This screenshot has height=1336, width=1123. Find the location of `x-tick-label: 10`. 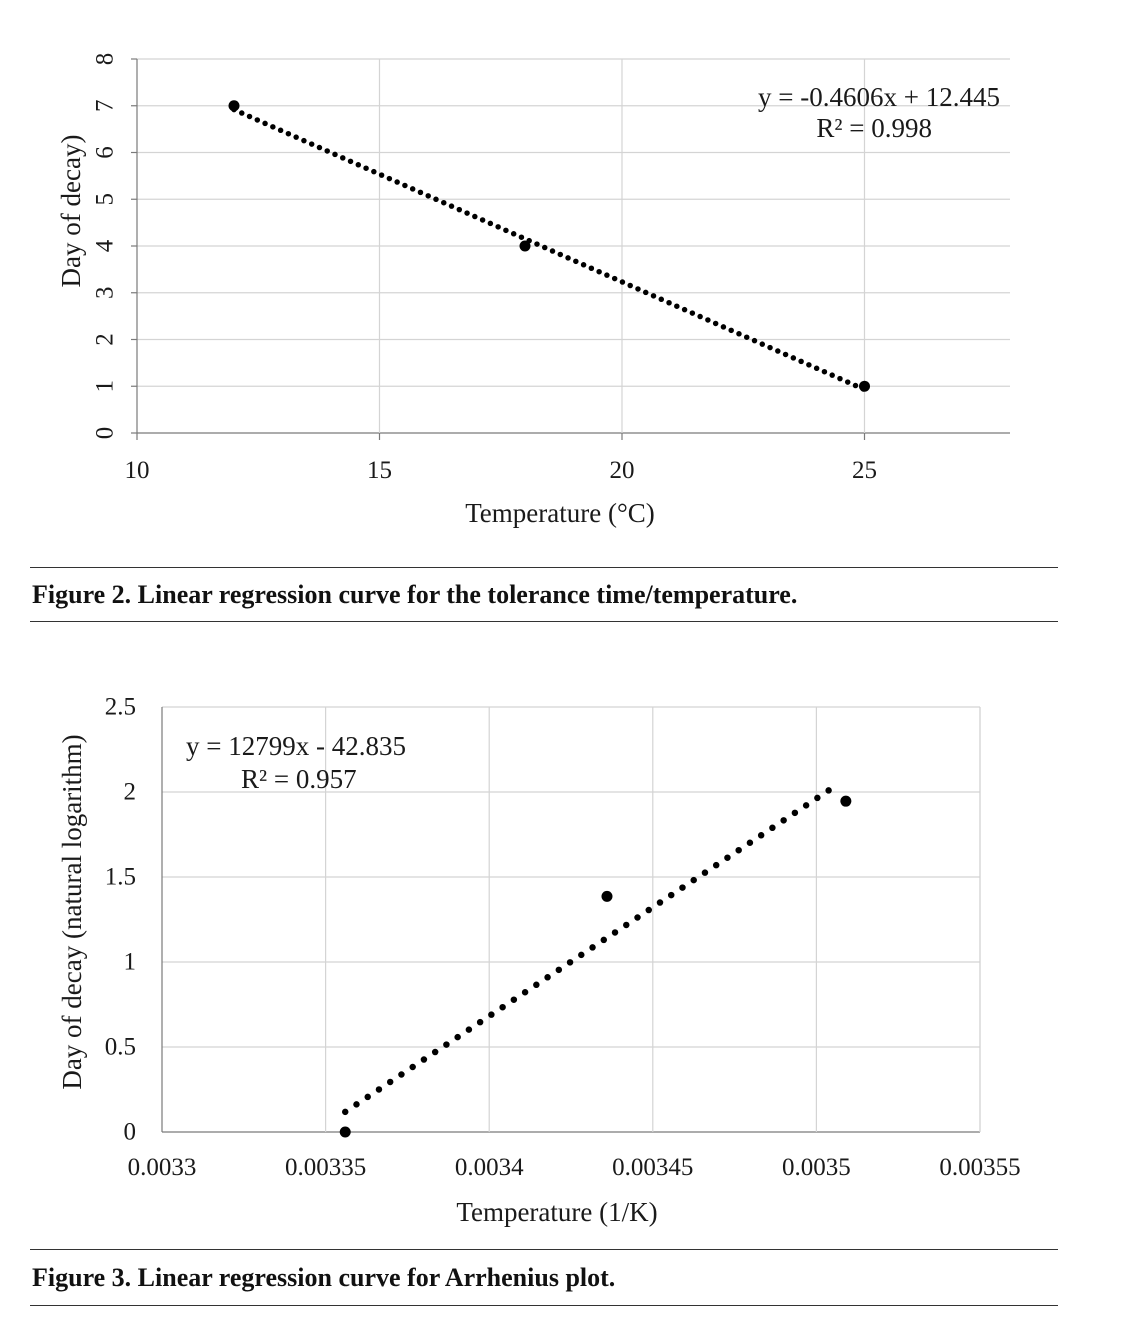

x-tick-label: 10 is located at coordinates (137, 470).